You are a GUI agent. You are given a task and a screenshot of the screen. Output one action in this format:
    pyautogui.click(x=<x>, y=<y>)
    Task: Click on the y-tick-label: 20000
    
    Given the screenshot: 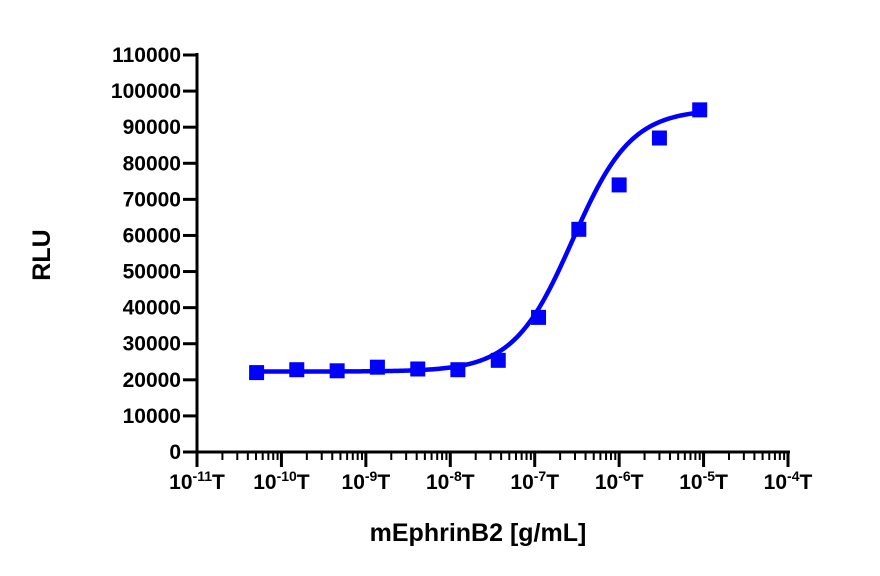 What is the action you would take?
    pyautogui.click(x=152, y=380)
    